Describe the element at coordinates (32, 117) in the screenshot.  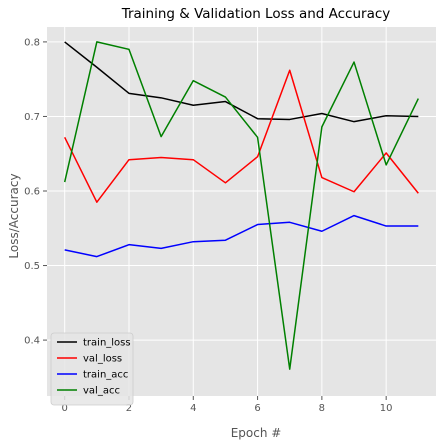
I see `y-tick-label: 0.7` at that location.